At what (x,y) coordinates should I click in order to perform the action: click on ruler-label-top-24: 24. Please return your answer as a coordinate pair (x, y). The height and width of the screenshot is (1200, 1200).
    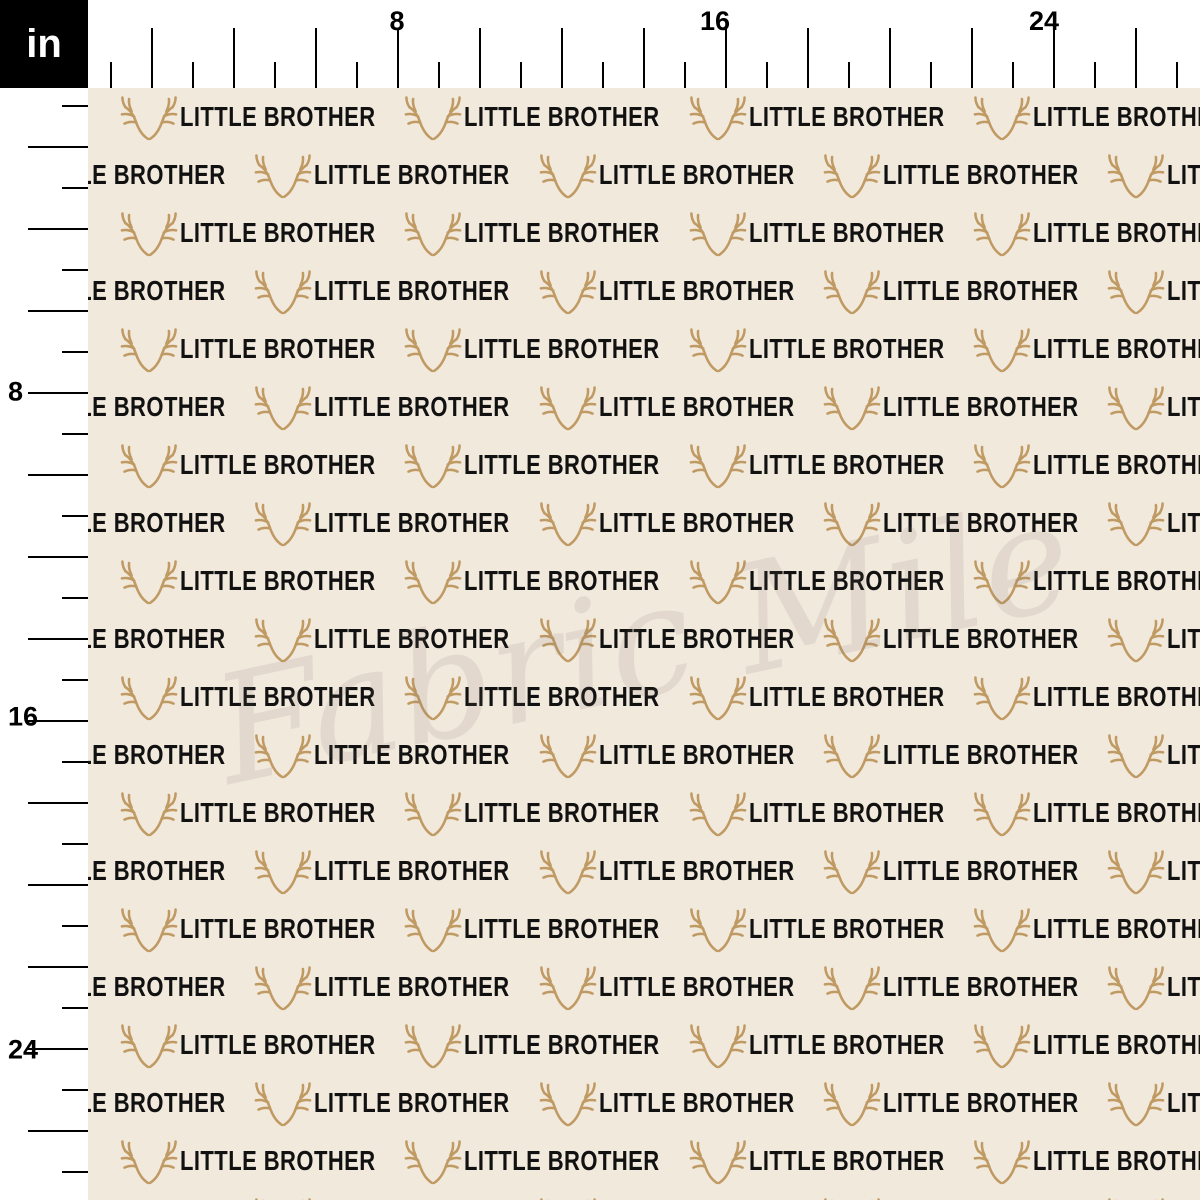
    Looking at the image, I should click on (1044, 21).